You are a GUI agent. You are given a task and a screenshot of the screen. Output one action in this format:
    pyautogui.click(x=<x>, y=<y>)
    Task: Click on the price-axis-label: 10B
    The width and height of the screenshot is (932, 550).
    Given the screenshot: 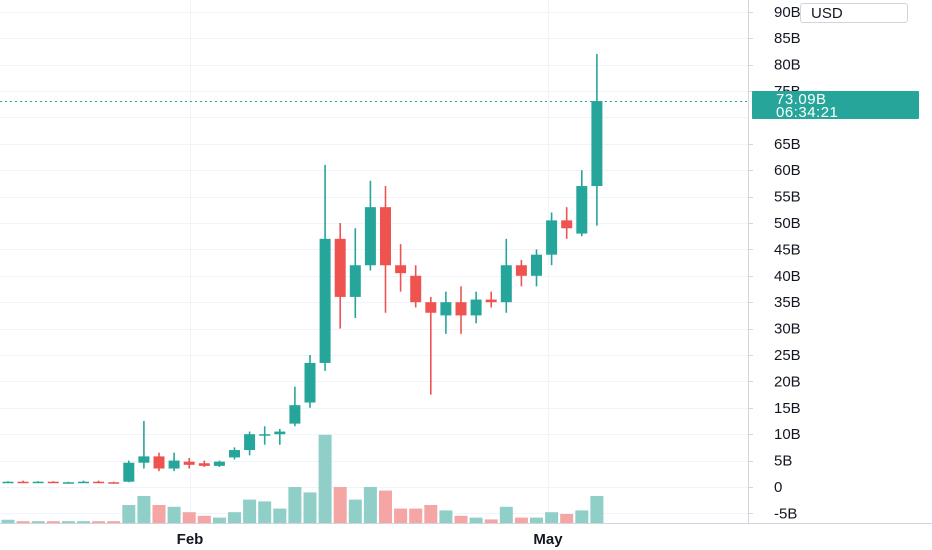 What is the action you would take?
    pyautogui.click(x=787, y=434)
    